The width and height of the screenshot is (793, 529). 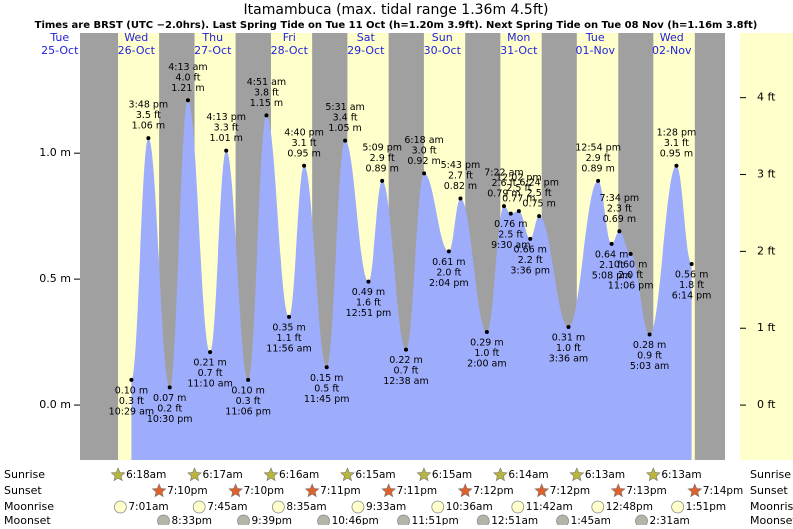 What do you see at coordinates (486, 343) in the screenshot?
I see `tide-label: 0.29 m` at bounding box center [486, 343].